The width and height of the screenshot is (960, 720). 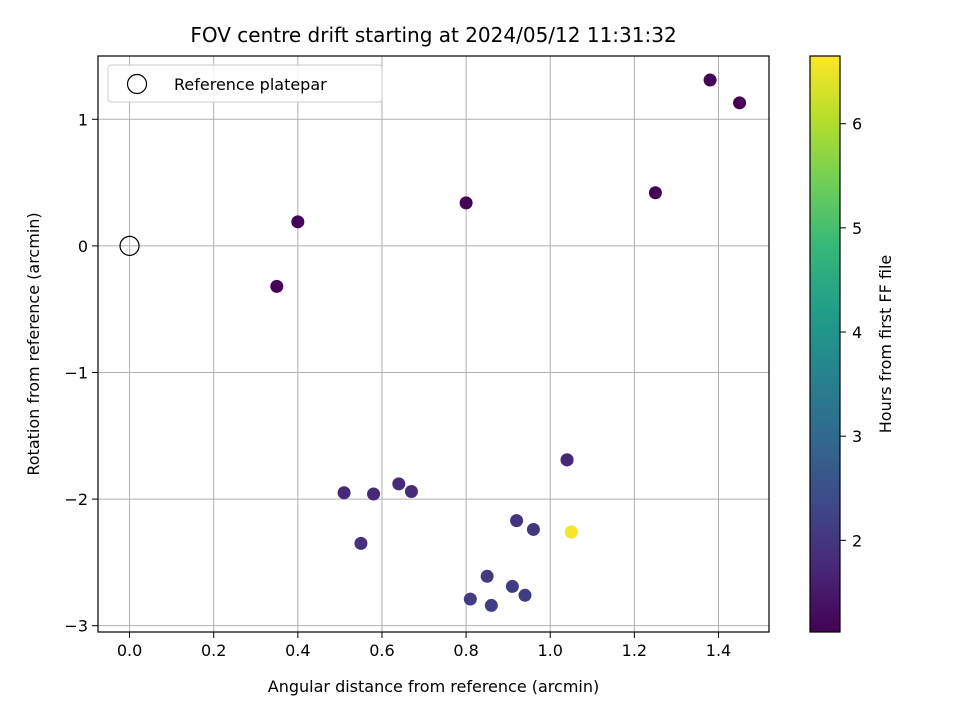 What do you see at coordinates (857, 124) in the screenshot?
I see `colorbar-tick-label: 6` at bounding box center [857, 124].